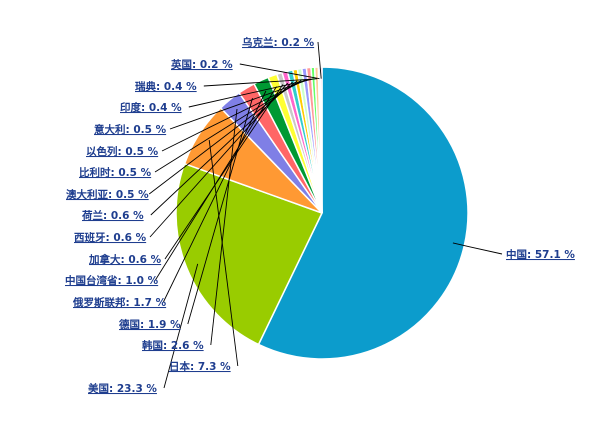  I want to click on pie-label: 英国: 0.2 %, so click(201, 64).